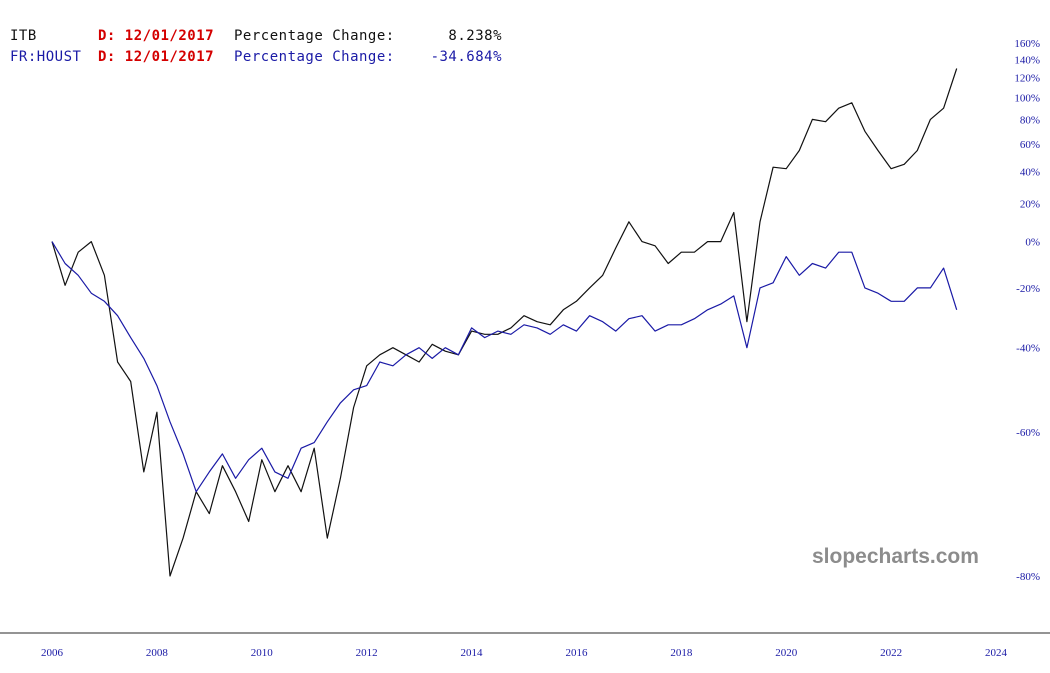 Image resolution: width=1050 pixels, height=673 pixels. I want to click on y-tick-label: 80%, so click(1030, 120).